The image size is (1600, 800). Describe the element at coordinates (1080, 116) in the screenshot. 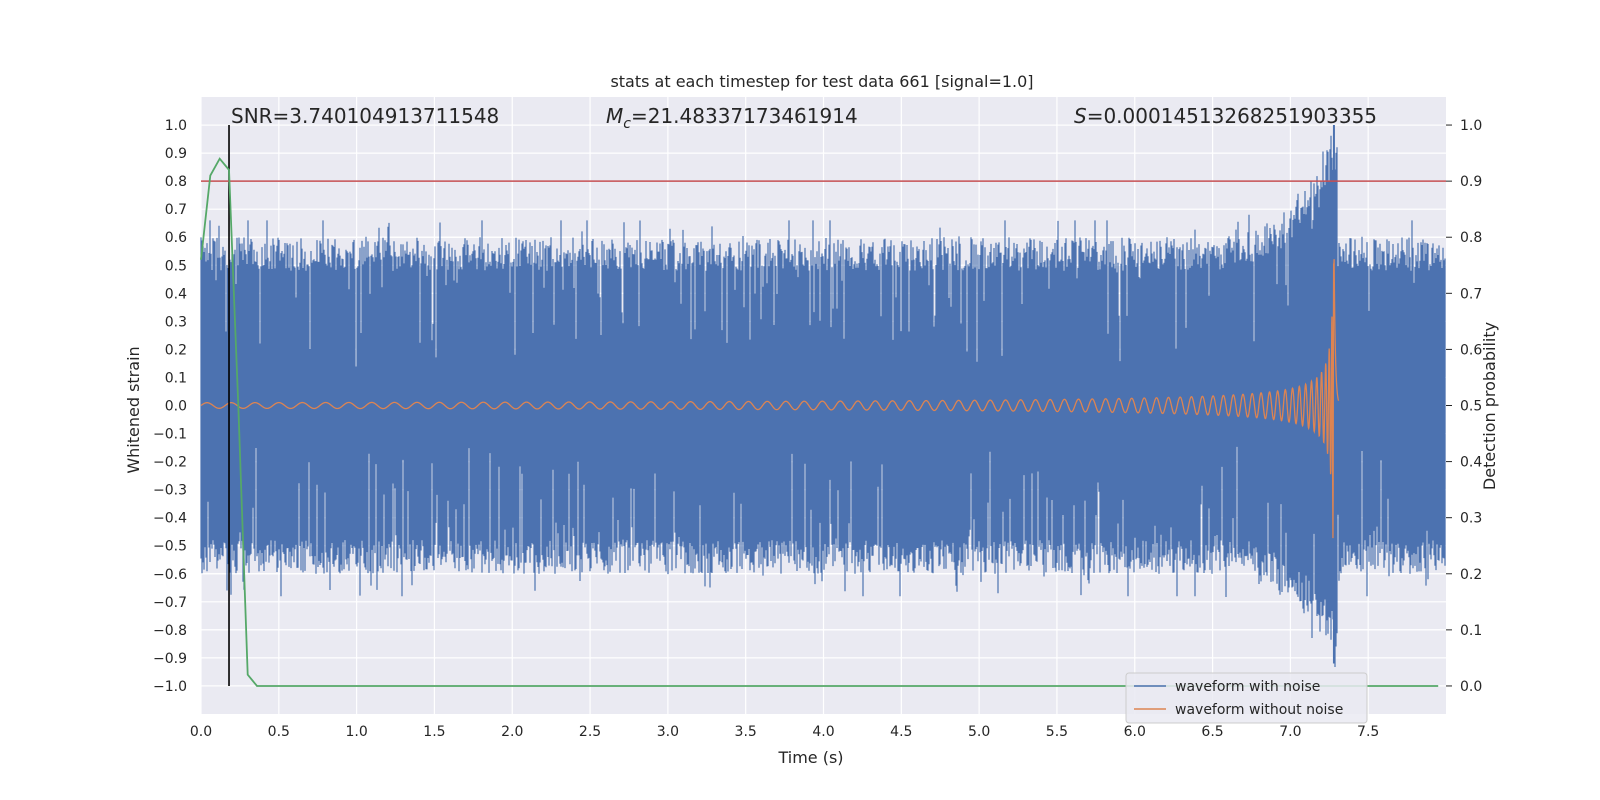

I see `s-symbol: S` at that location.